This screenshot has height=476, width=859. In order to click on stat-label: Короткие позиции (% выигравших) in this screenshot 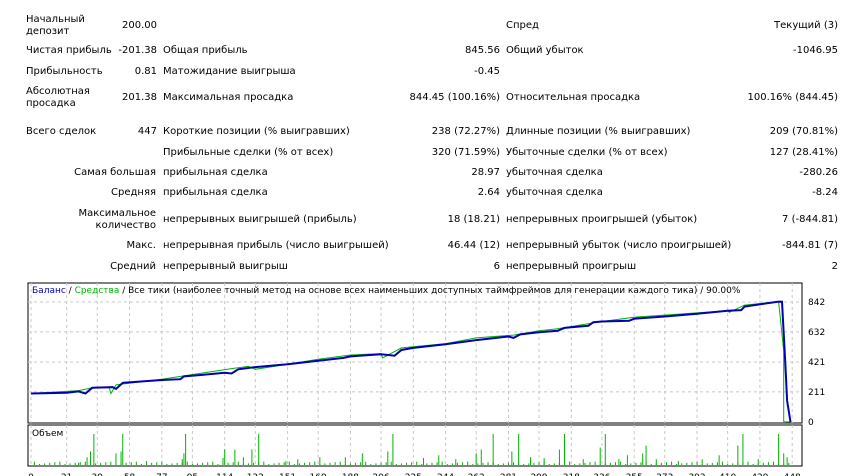, I will do `click(256, 131)`.